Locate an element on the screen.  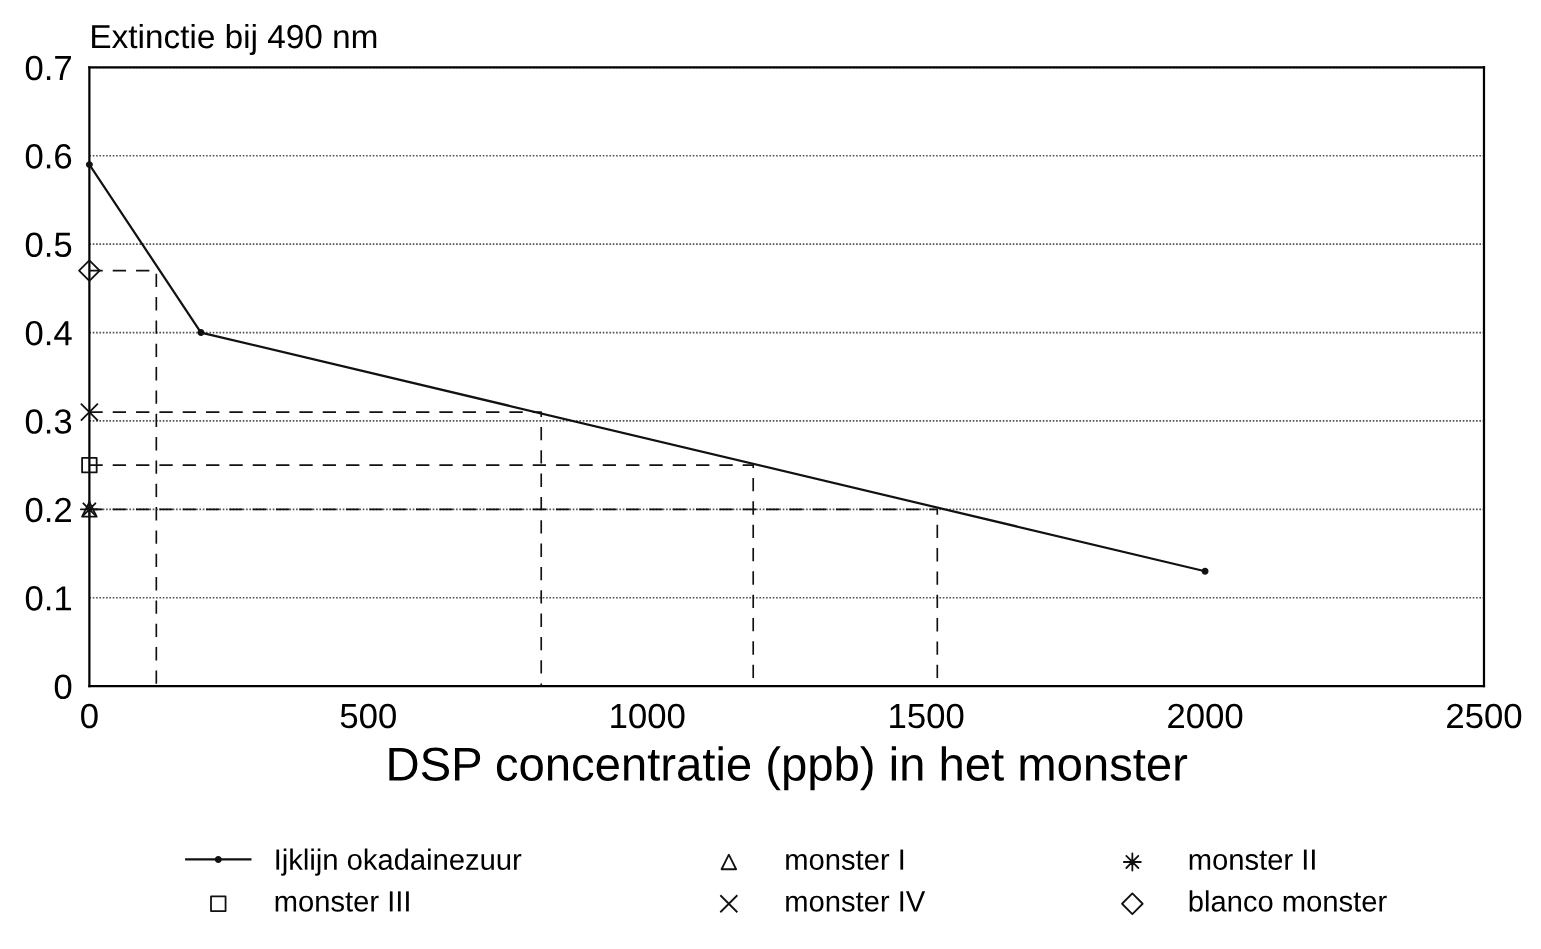
y-axis-title: Extinctie bij 490 nm is located at coordinates (234, 39).